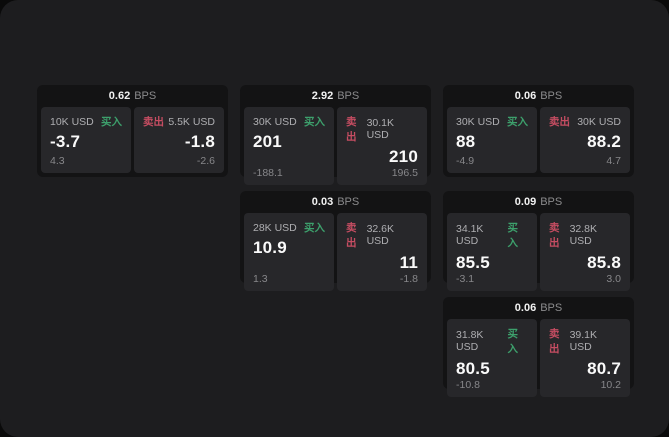 This screenshot has height=437, width=669. Describe the element at coordinates (199, 141) in the screenshot. I see `sell-price: -1.8` at that location.